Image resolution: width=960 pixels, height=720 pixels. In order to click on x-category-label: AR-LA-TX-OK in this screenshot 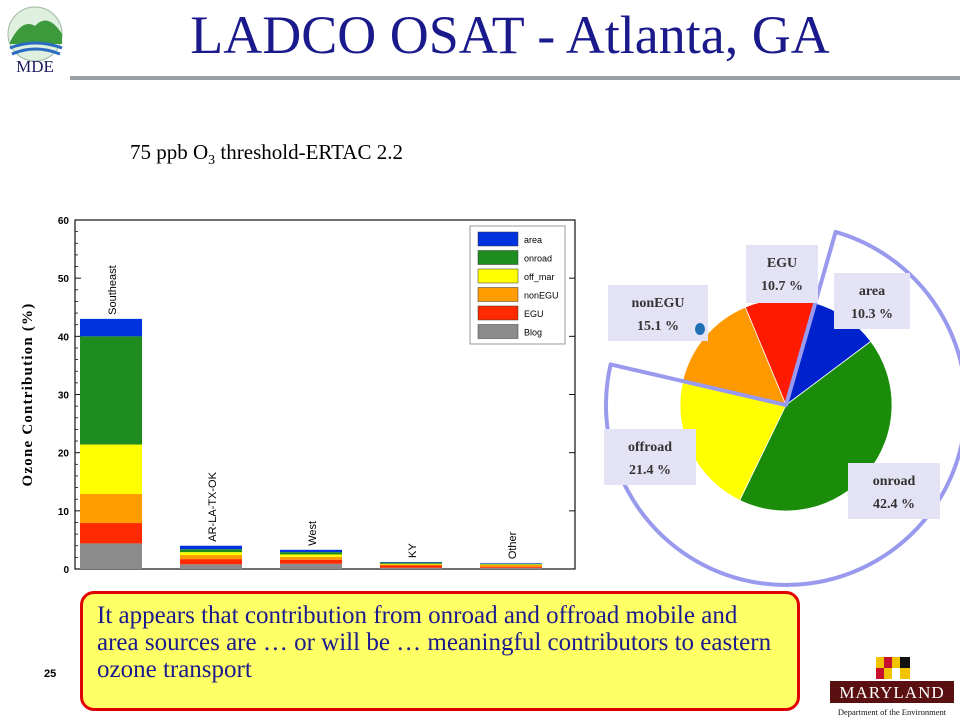, I will do `click(213, 506)`.